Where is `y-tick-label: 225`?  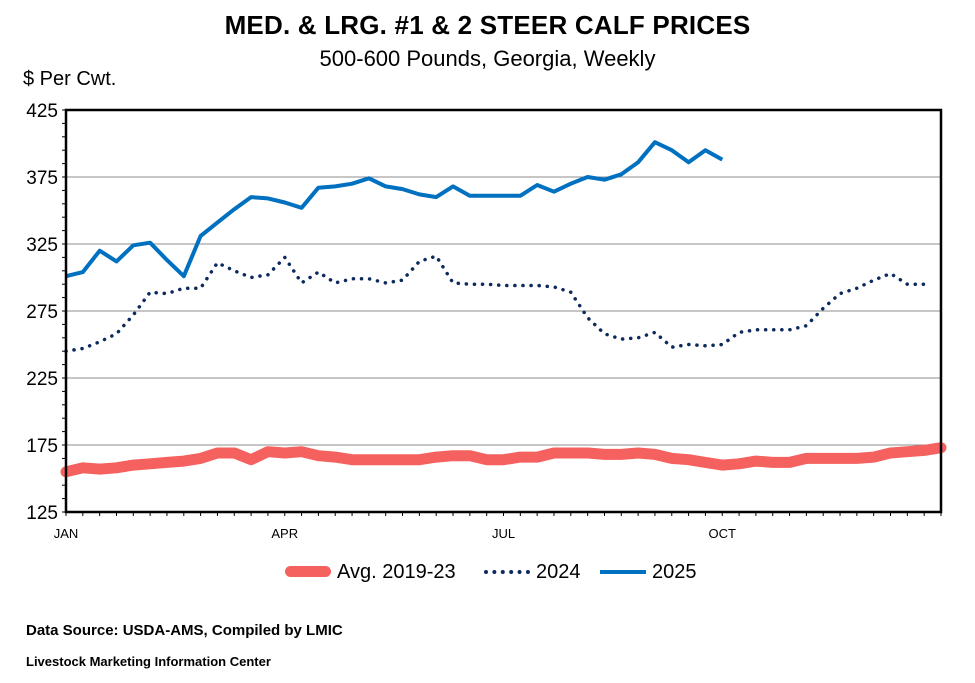 y-tick-label: 225 is located at coordinates (42, 379).